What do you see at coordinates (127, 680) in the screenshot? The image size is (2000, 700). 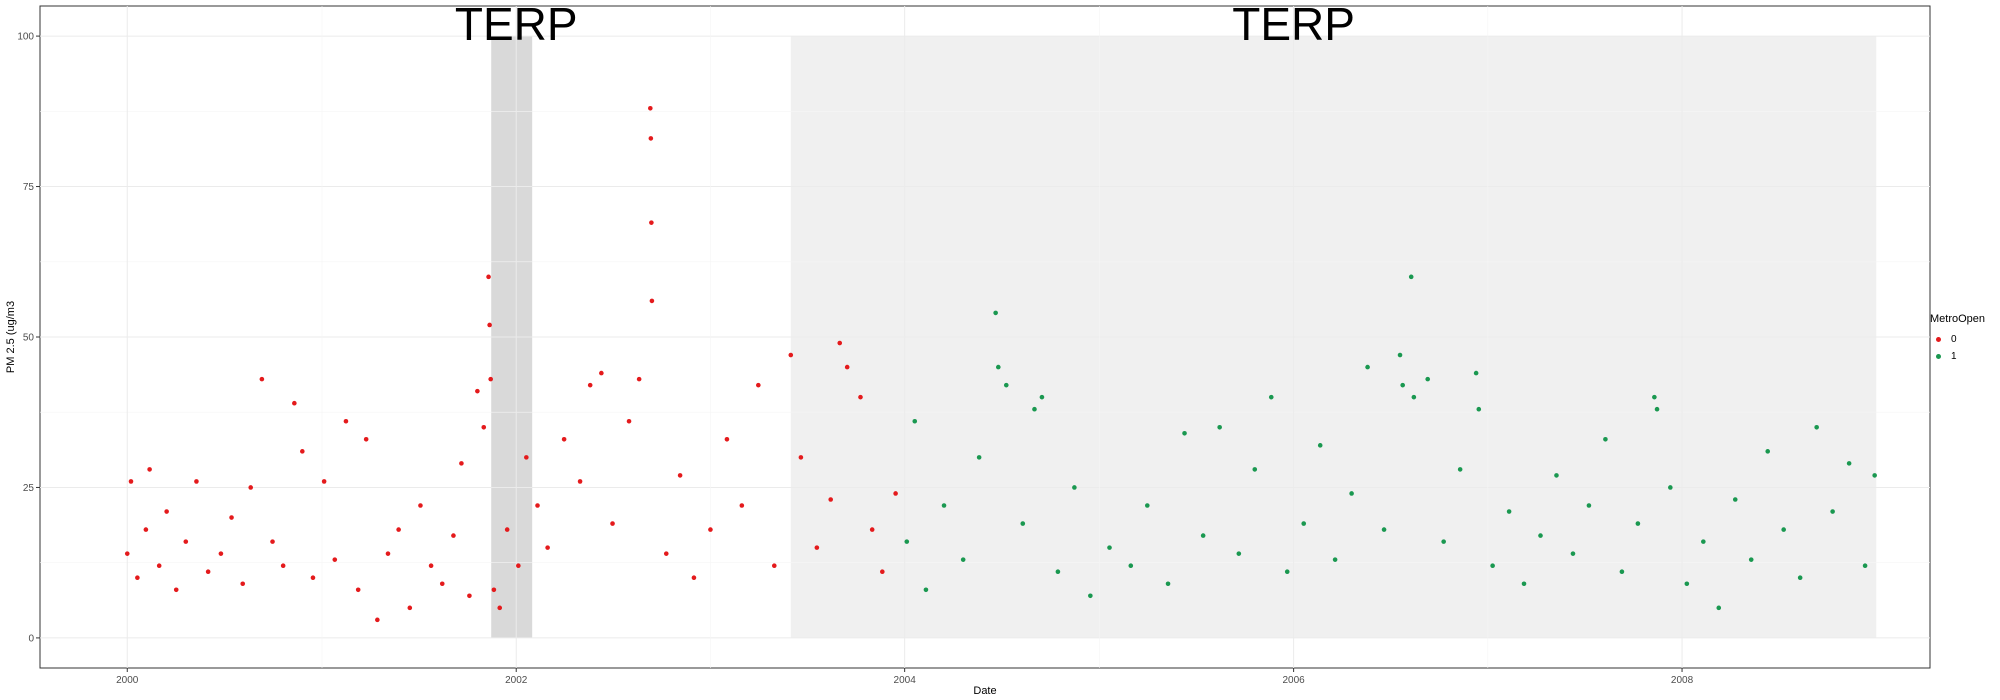 I see `x-tick-label-0: 2000` at bounding box center [127, 680].